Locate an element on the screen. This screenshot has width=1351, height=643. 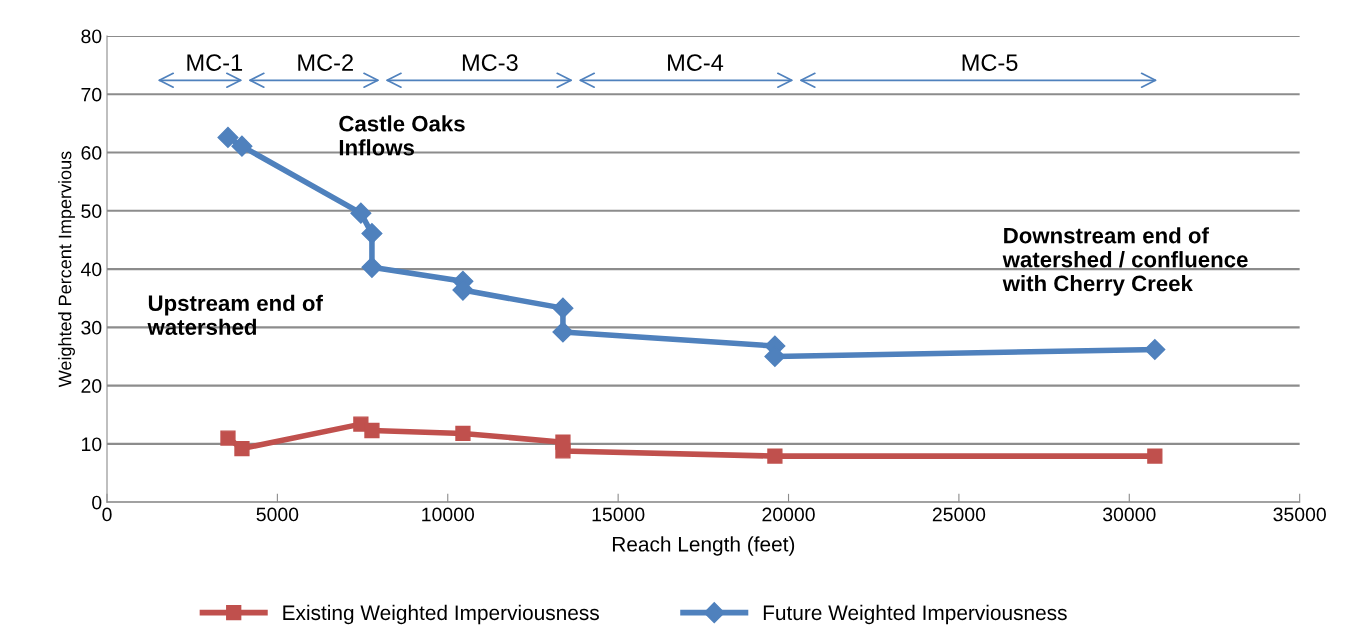
annotation: MC-5 is located at coordinates (990, 62).